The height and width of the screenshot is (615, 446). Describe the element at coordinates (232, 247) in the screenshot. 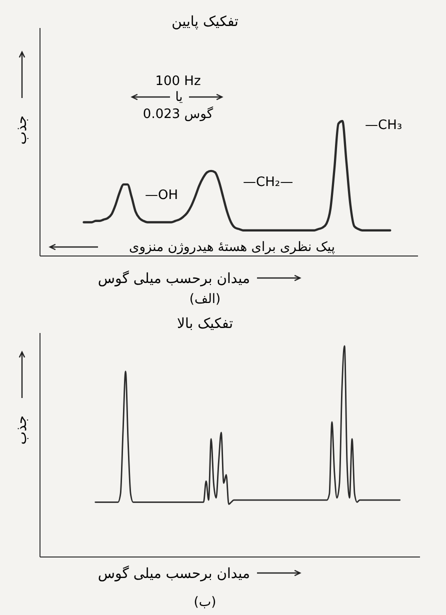

I see `annotation: پیک نظری برای هستهٔ هیدروژن منزوی` at that location.